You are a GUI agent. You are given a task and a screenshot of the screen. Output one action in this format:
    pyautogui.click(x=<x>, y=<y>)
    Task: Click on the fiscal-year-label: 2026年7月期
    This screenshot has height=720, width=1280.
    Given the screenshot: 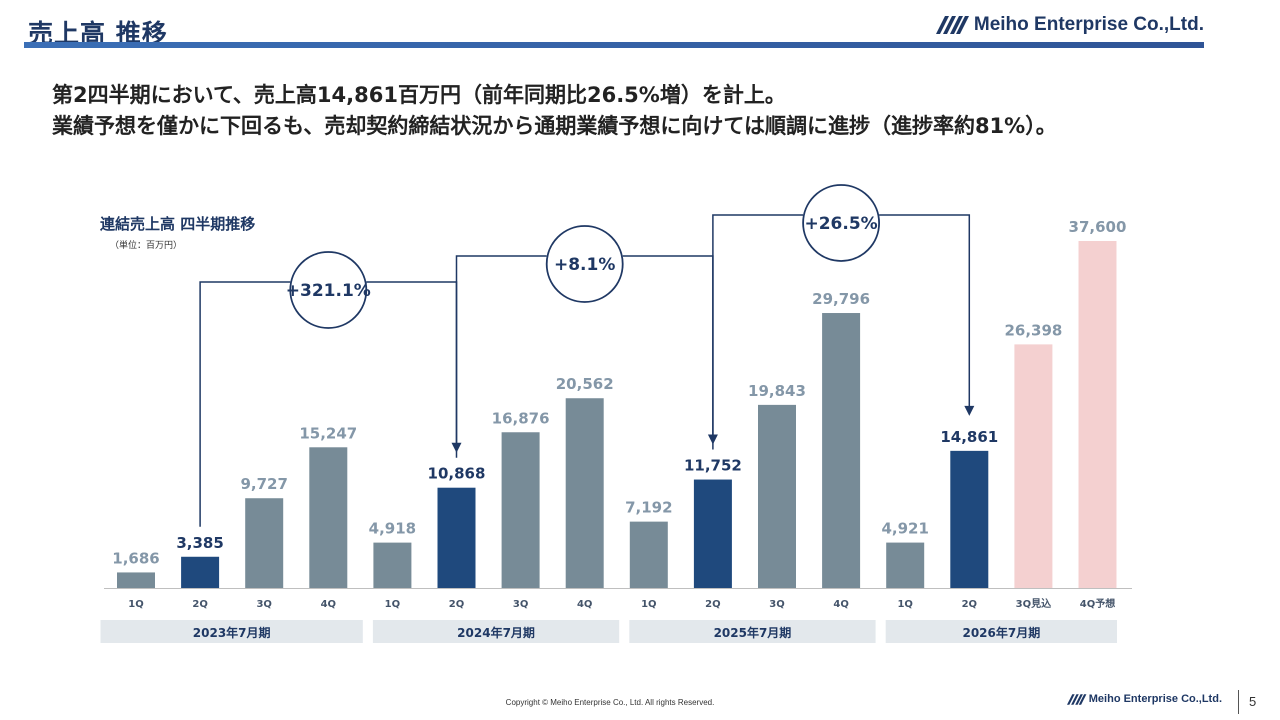 What is the action you would take?
    pyautogui.click(x=1001, y=632)
    